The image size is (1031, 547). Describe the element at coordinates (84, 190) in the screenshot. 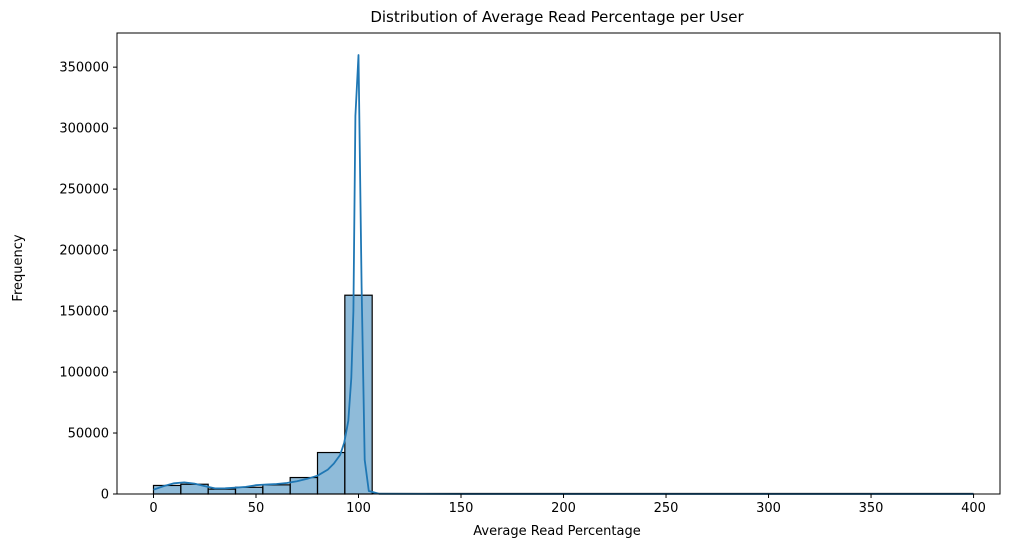

I see `y-tick-label: 250000` at that location.